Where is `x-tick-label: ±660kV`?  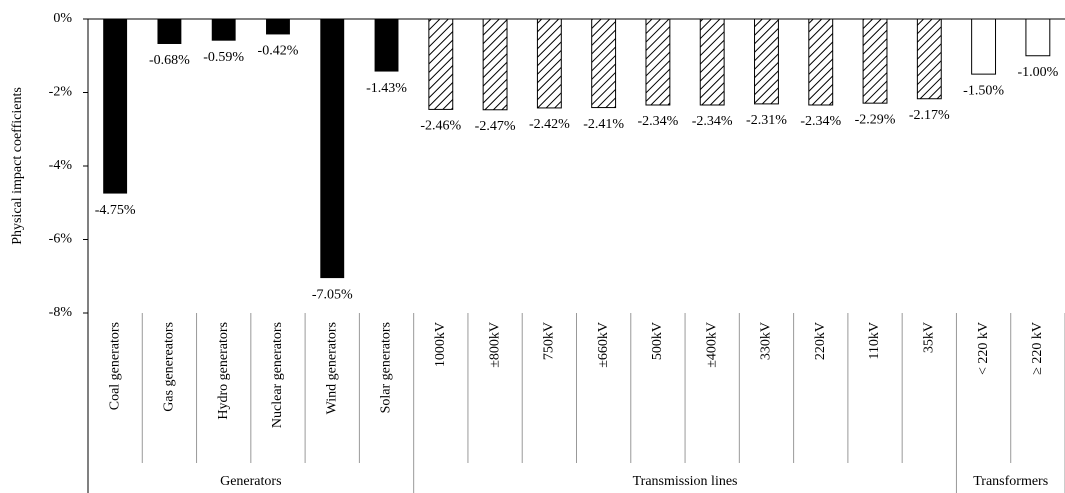
x-tick-label: ±660kV is located at coordinates (603, 345).